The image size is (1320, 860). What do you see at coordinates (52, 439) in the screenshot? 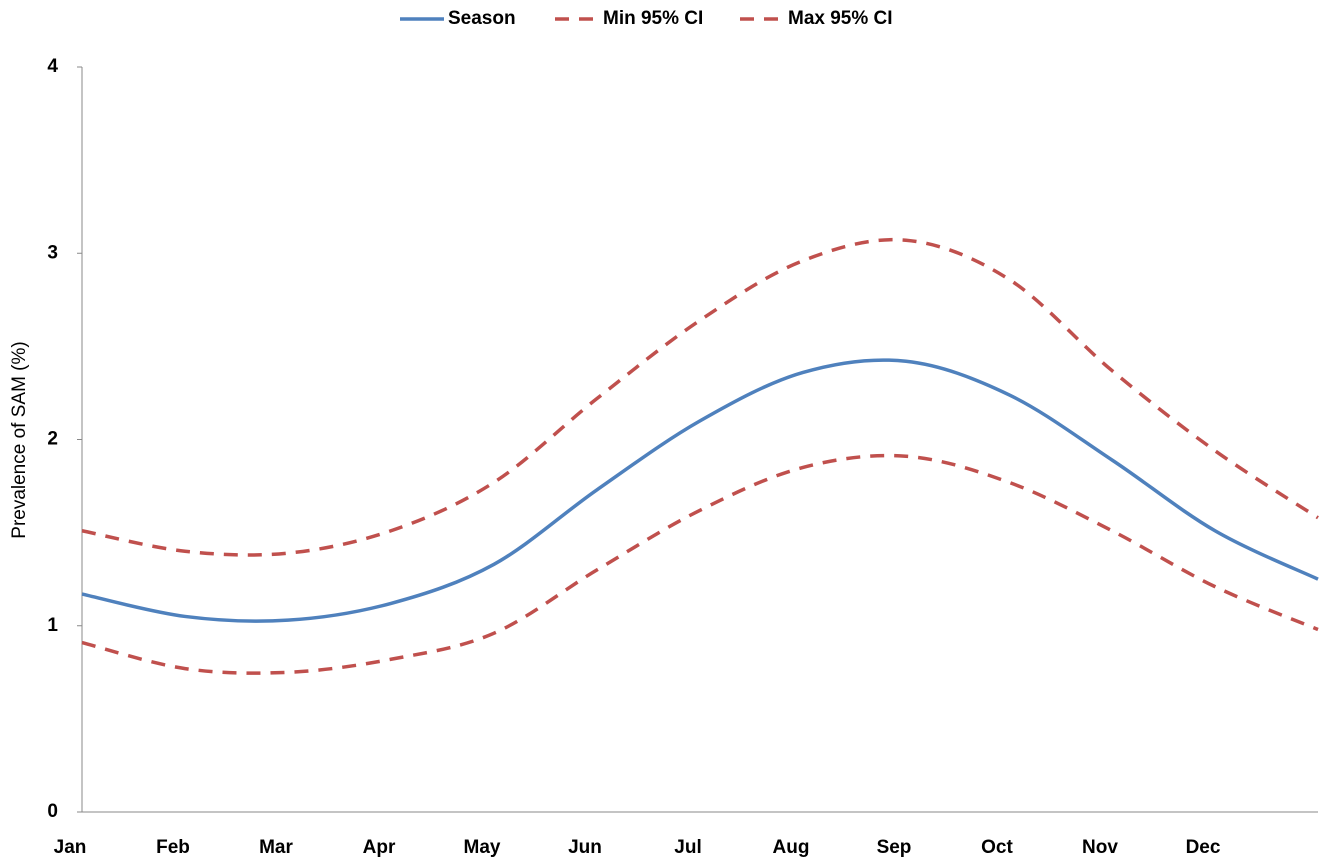
I see `y-tick-label: 2` at bounding box center [52, 439].